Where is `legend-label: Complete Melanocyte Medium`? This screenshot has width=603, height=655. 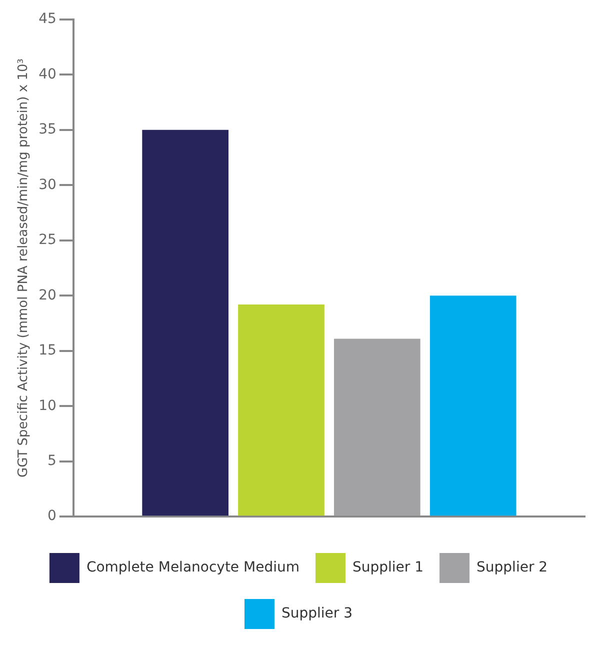 legend-label: Complete Melanocyte Medium is located at coordinates (193, 568).